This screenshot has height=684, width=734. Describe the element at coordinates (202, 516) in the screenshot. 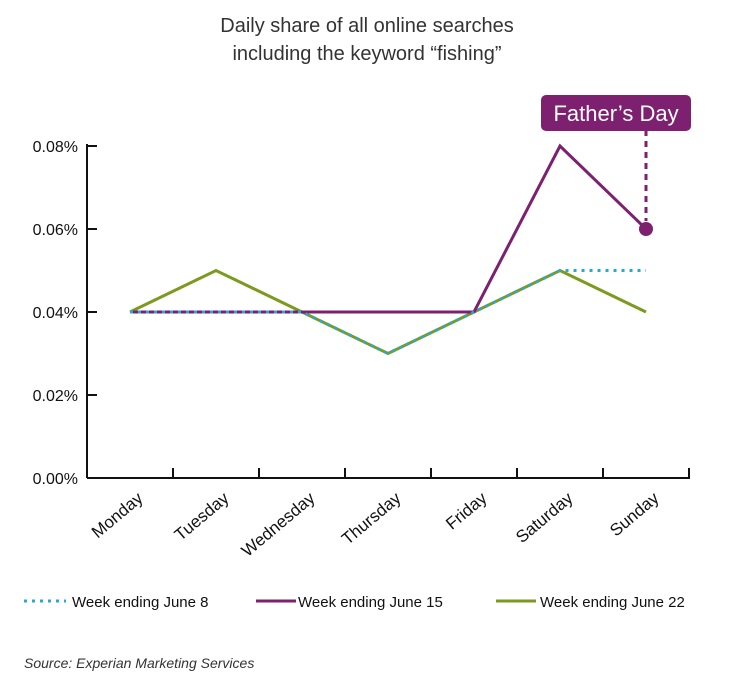

I see `x-tick-label: Tuesday` at that location.